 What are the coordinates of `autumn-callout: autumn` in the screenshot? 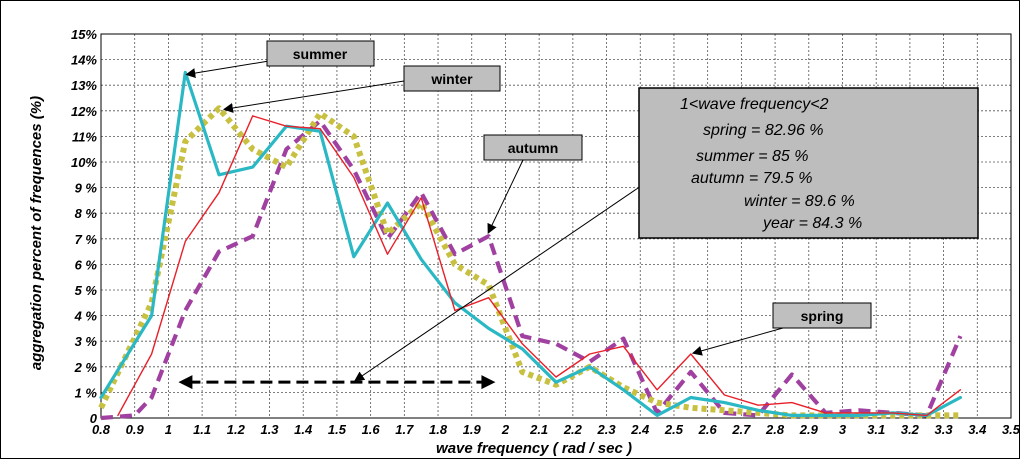 It's located at (533, 147).